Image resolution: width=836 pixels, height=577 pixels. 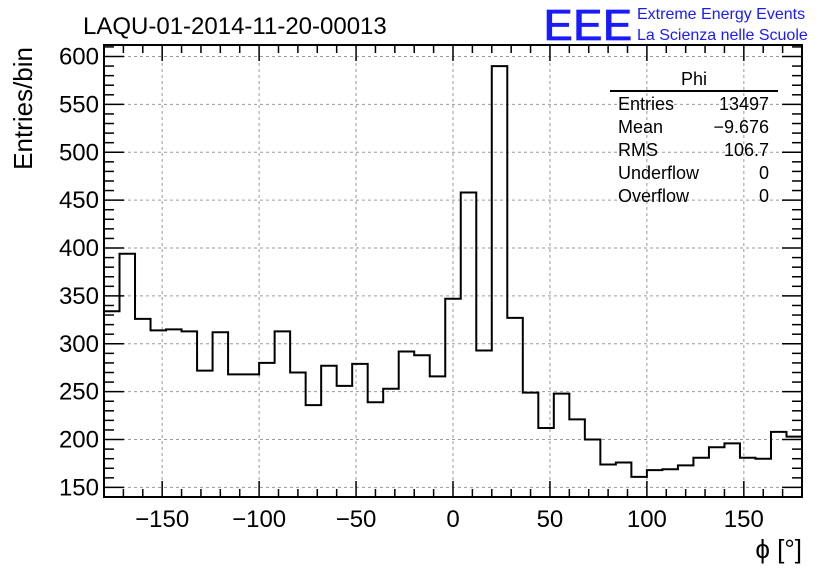 What do you see at coordinates (259, 519) in the screenshot?
I see `x-tick-label: −100` at bounding box center [259, 519].